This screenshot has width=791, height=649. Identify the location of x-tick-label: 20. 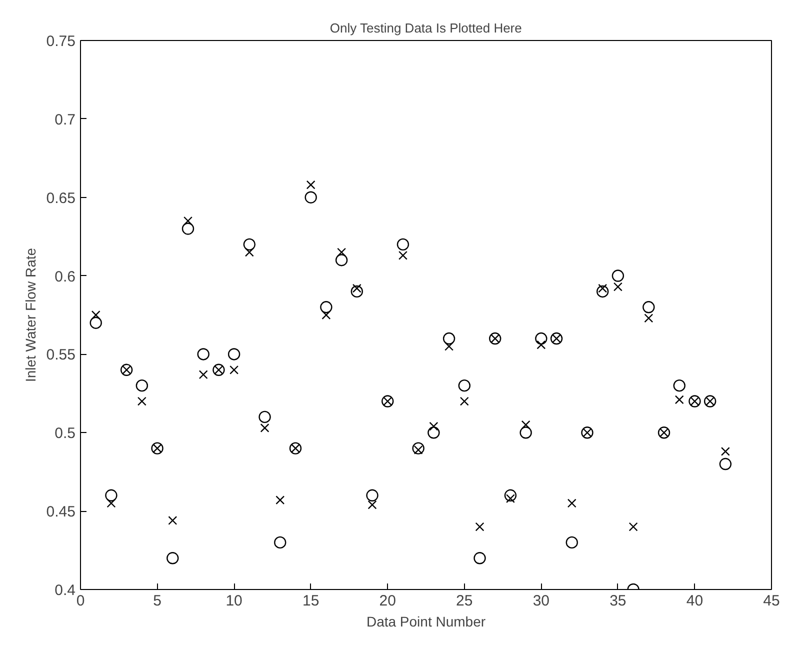
(387, 601).